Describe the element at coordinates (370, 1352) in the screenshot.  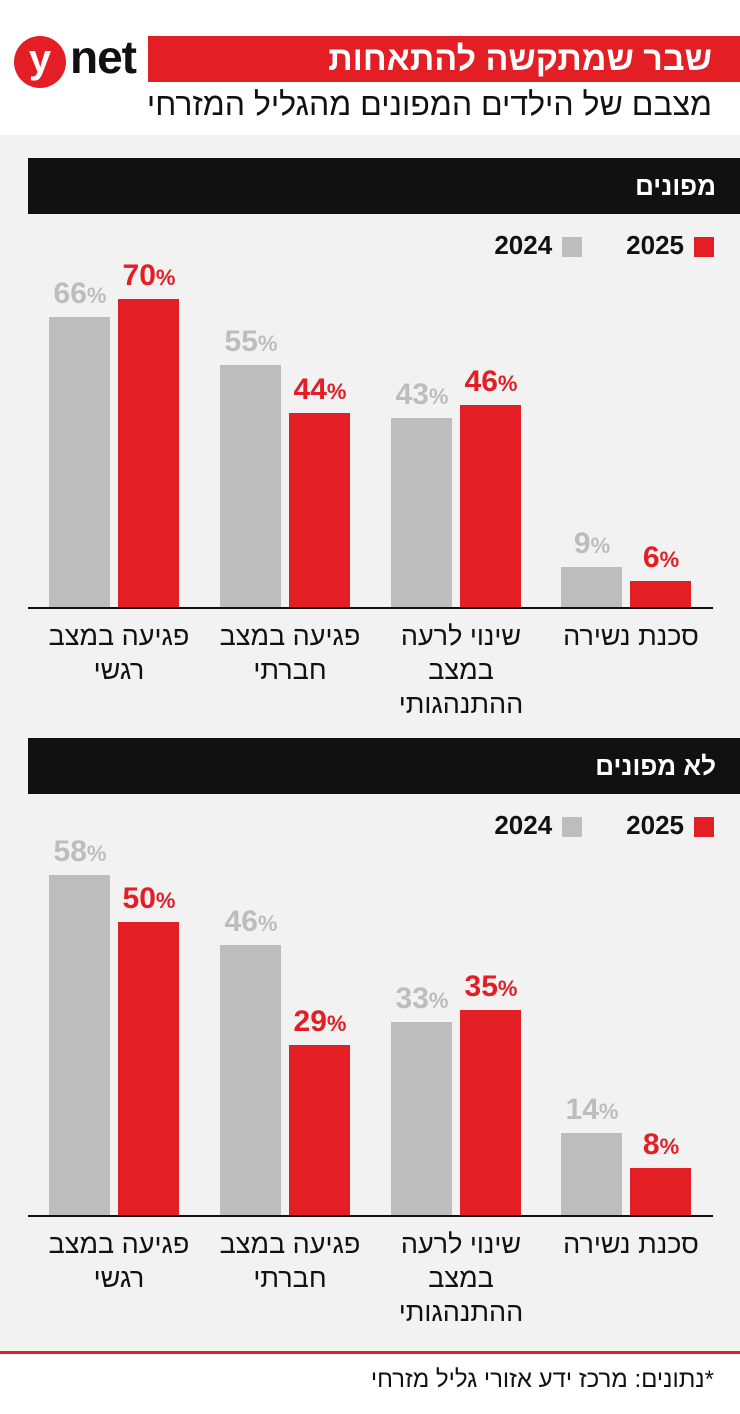
I see `divider` at that location.